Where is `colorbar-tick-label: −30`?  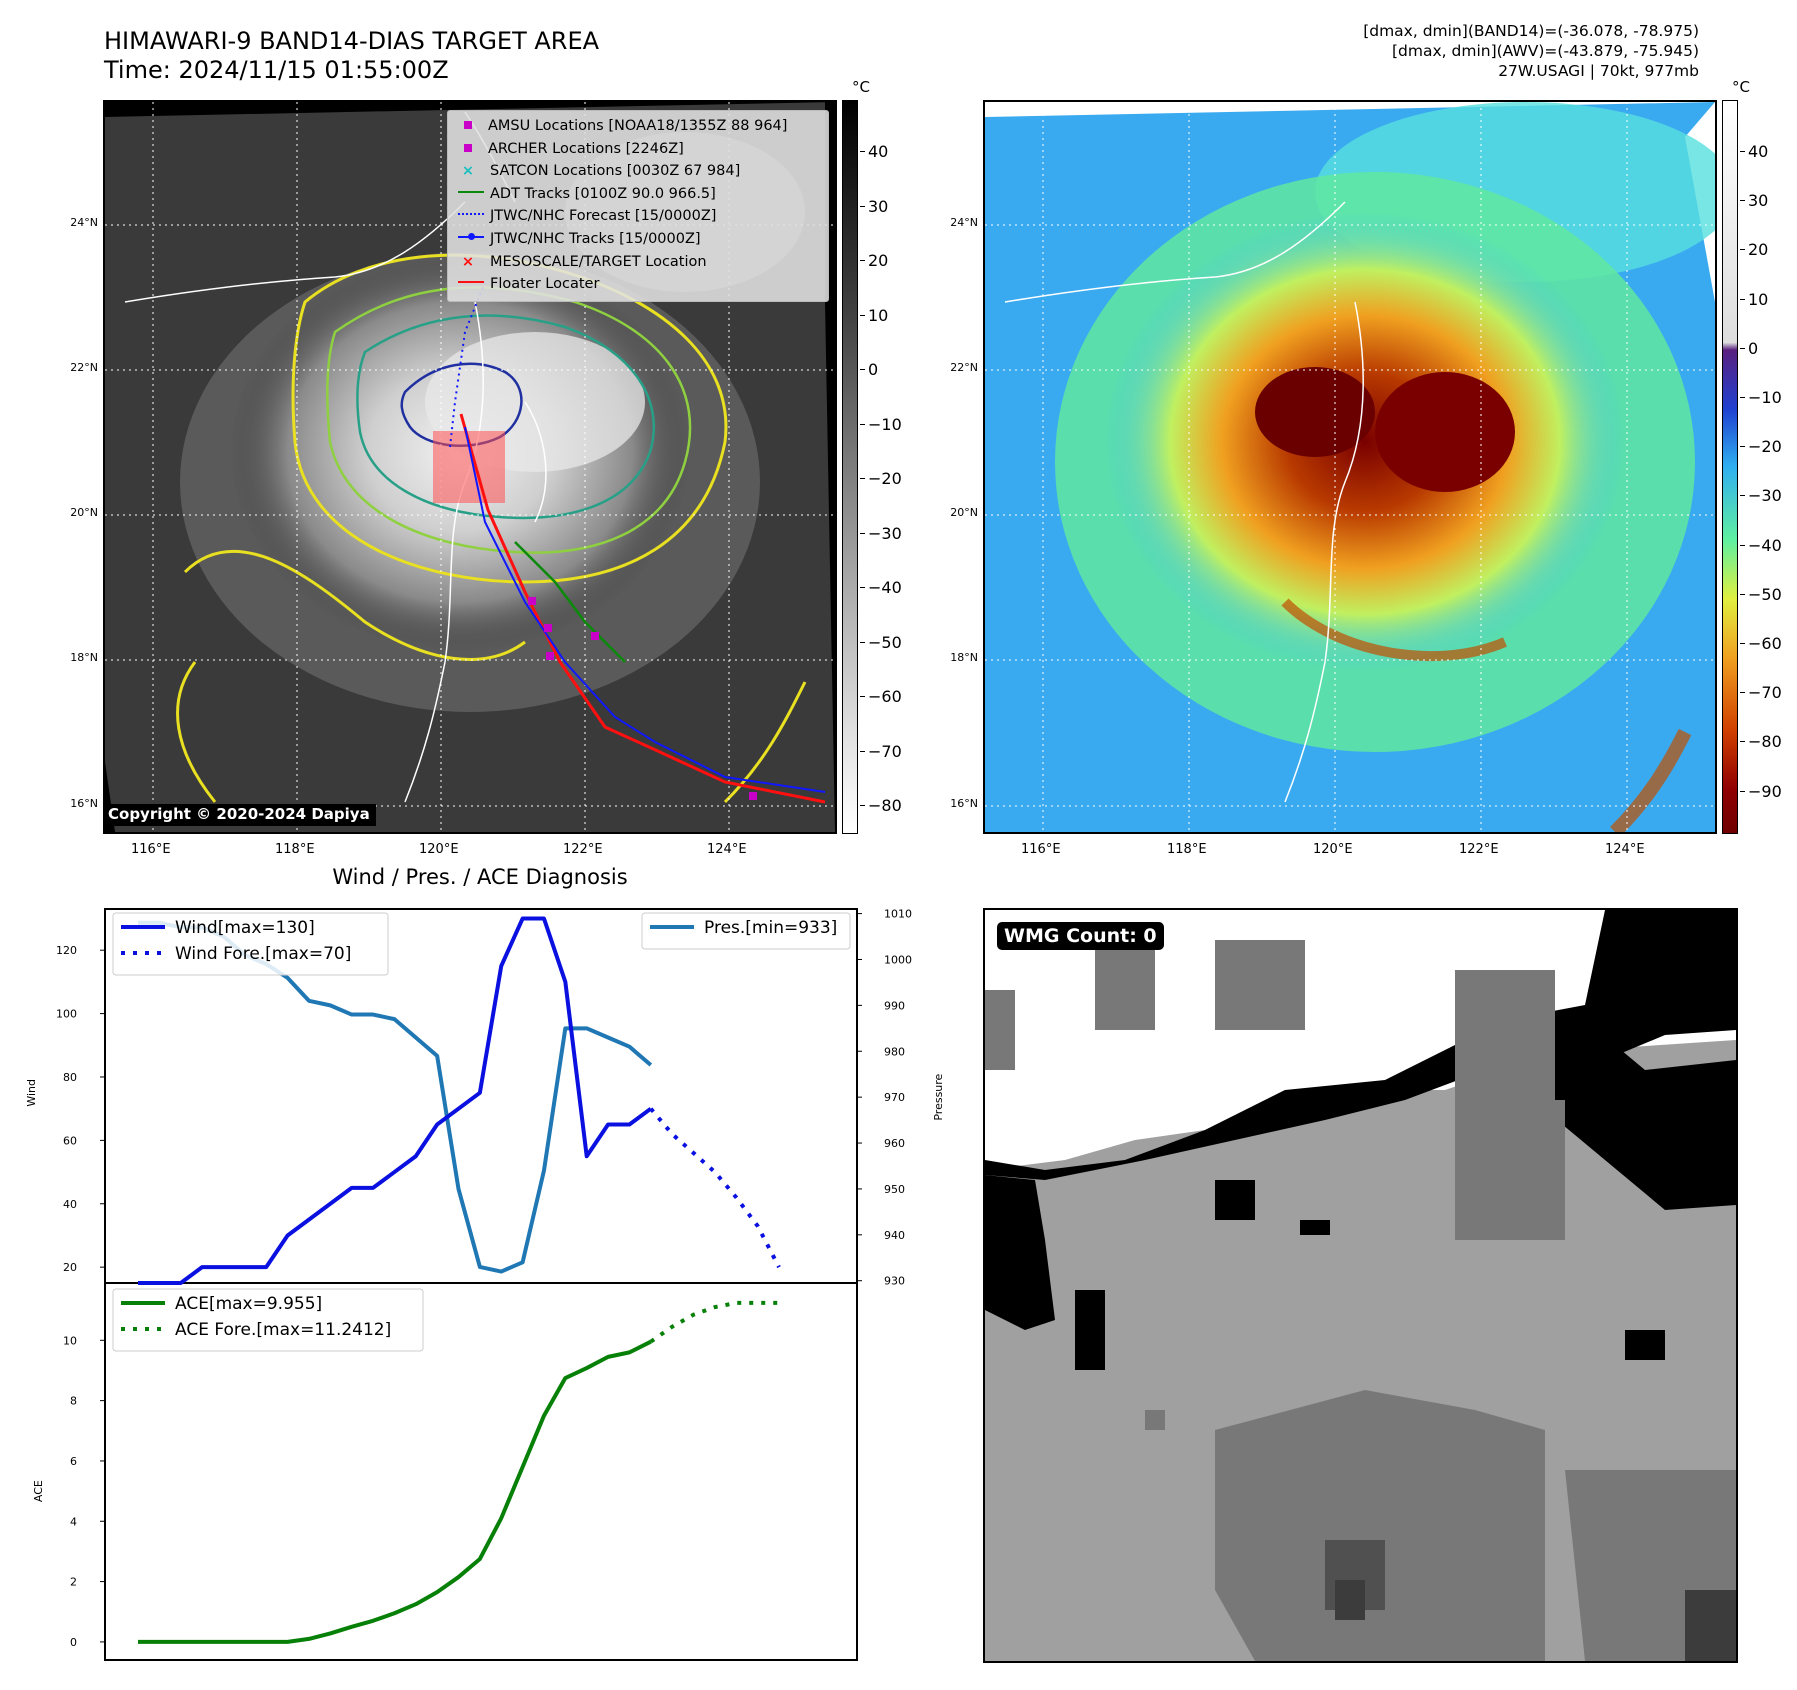 colorbar-tick-label: −30 is located at coordinates (885, 533).